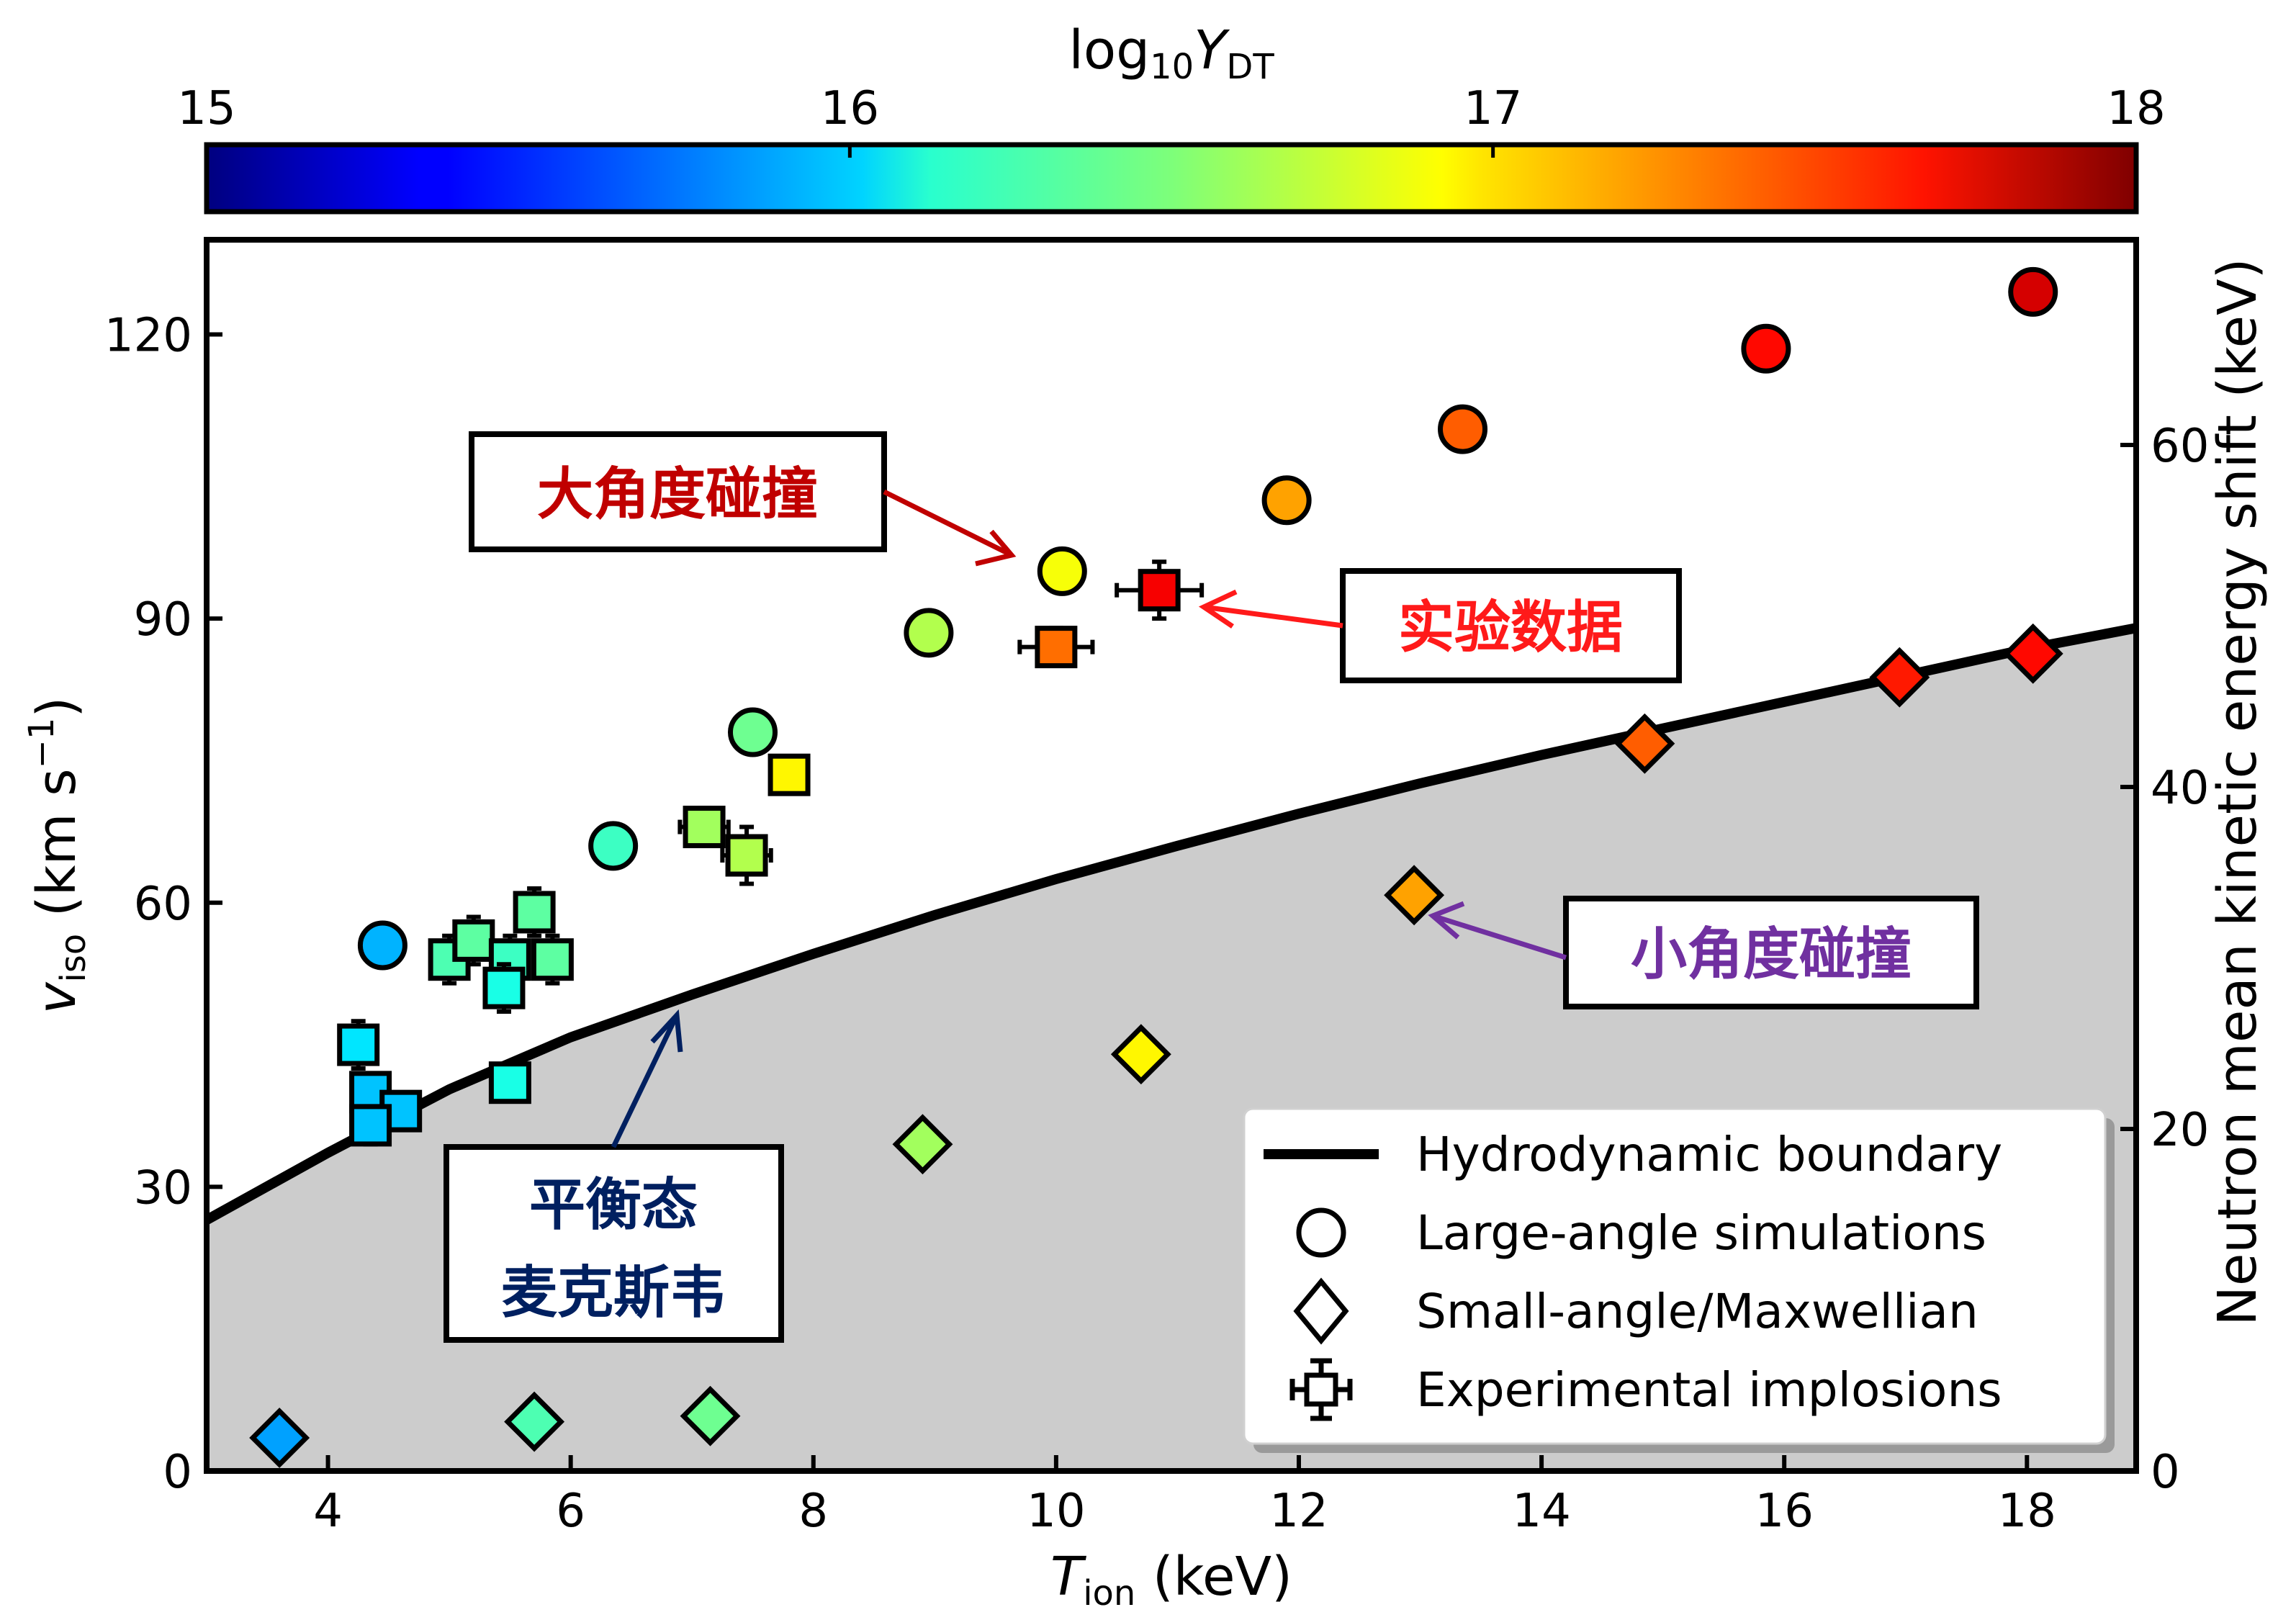 This screenshot has width=2296, height=1620. I want to click on y-tick-label: 120, so click(148, 336).